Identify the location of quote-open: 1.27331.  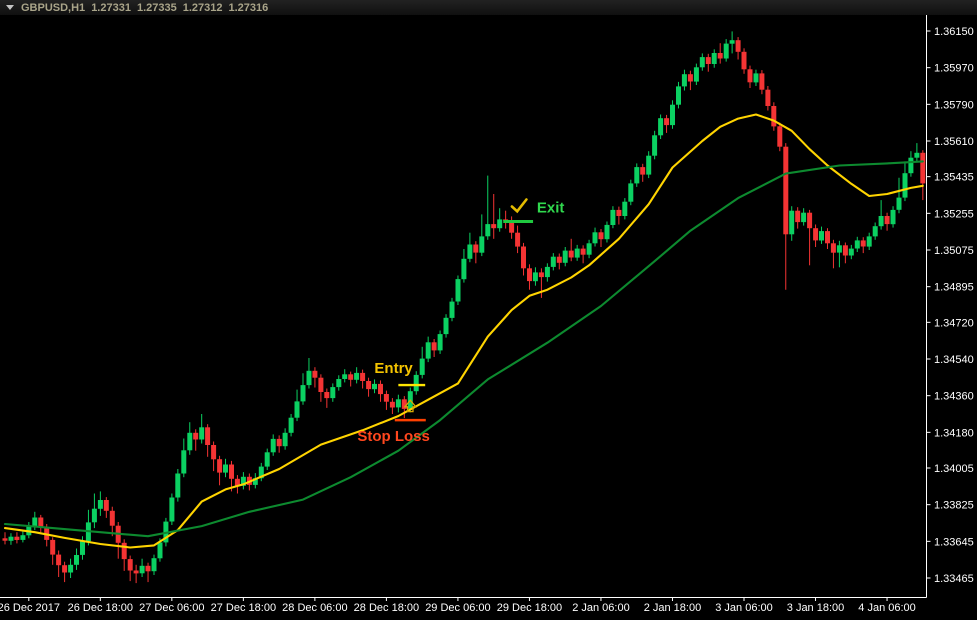
(111, 7).